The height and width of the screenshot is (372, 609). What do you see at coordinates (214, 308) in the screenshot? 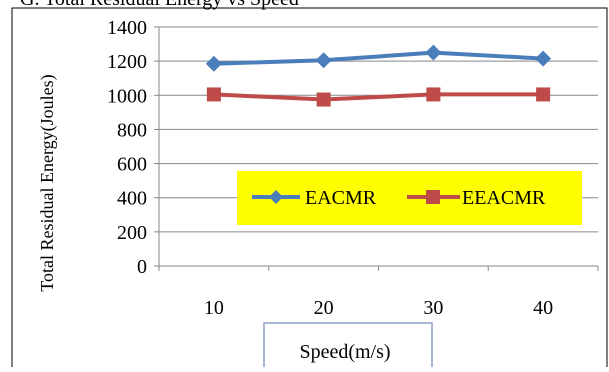
I see `x-tick-label: 10` at bounding box center [214, 308].